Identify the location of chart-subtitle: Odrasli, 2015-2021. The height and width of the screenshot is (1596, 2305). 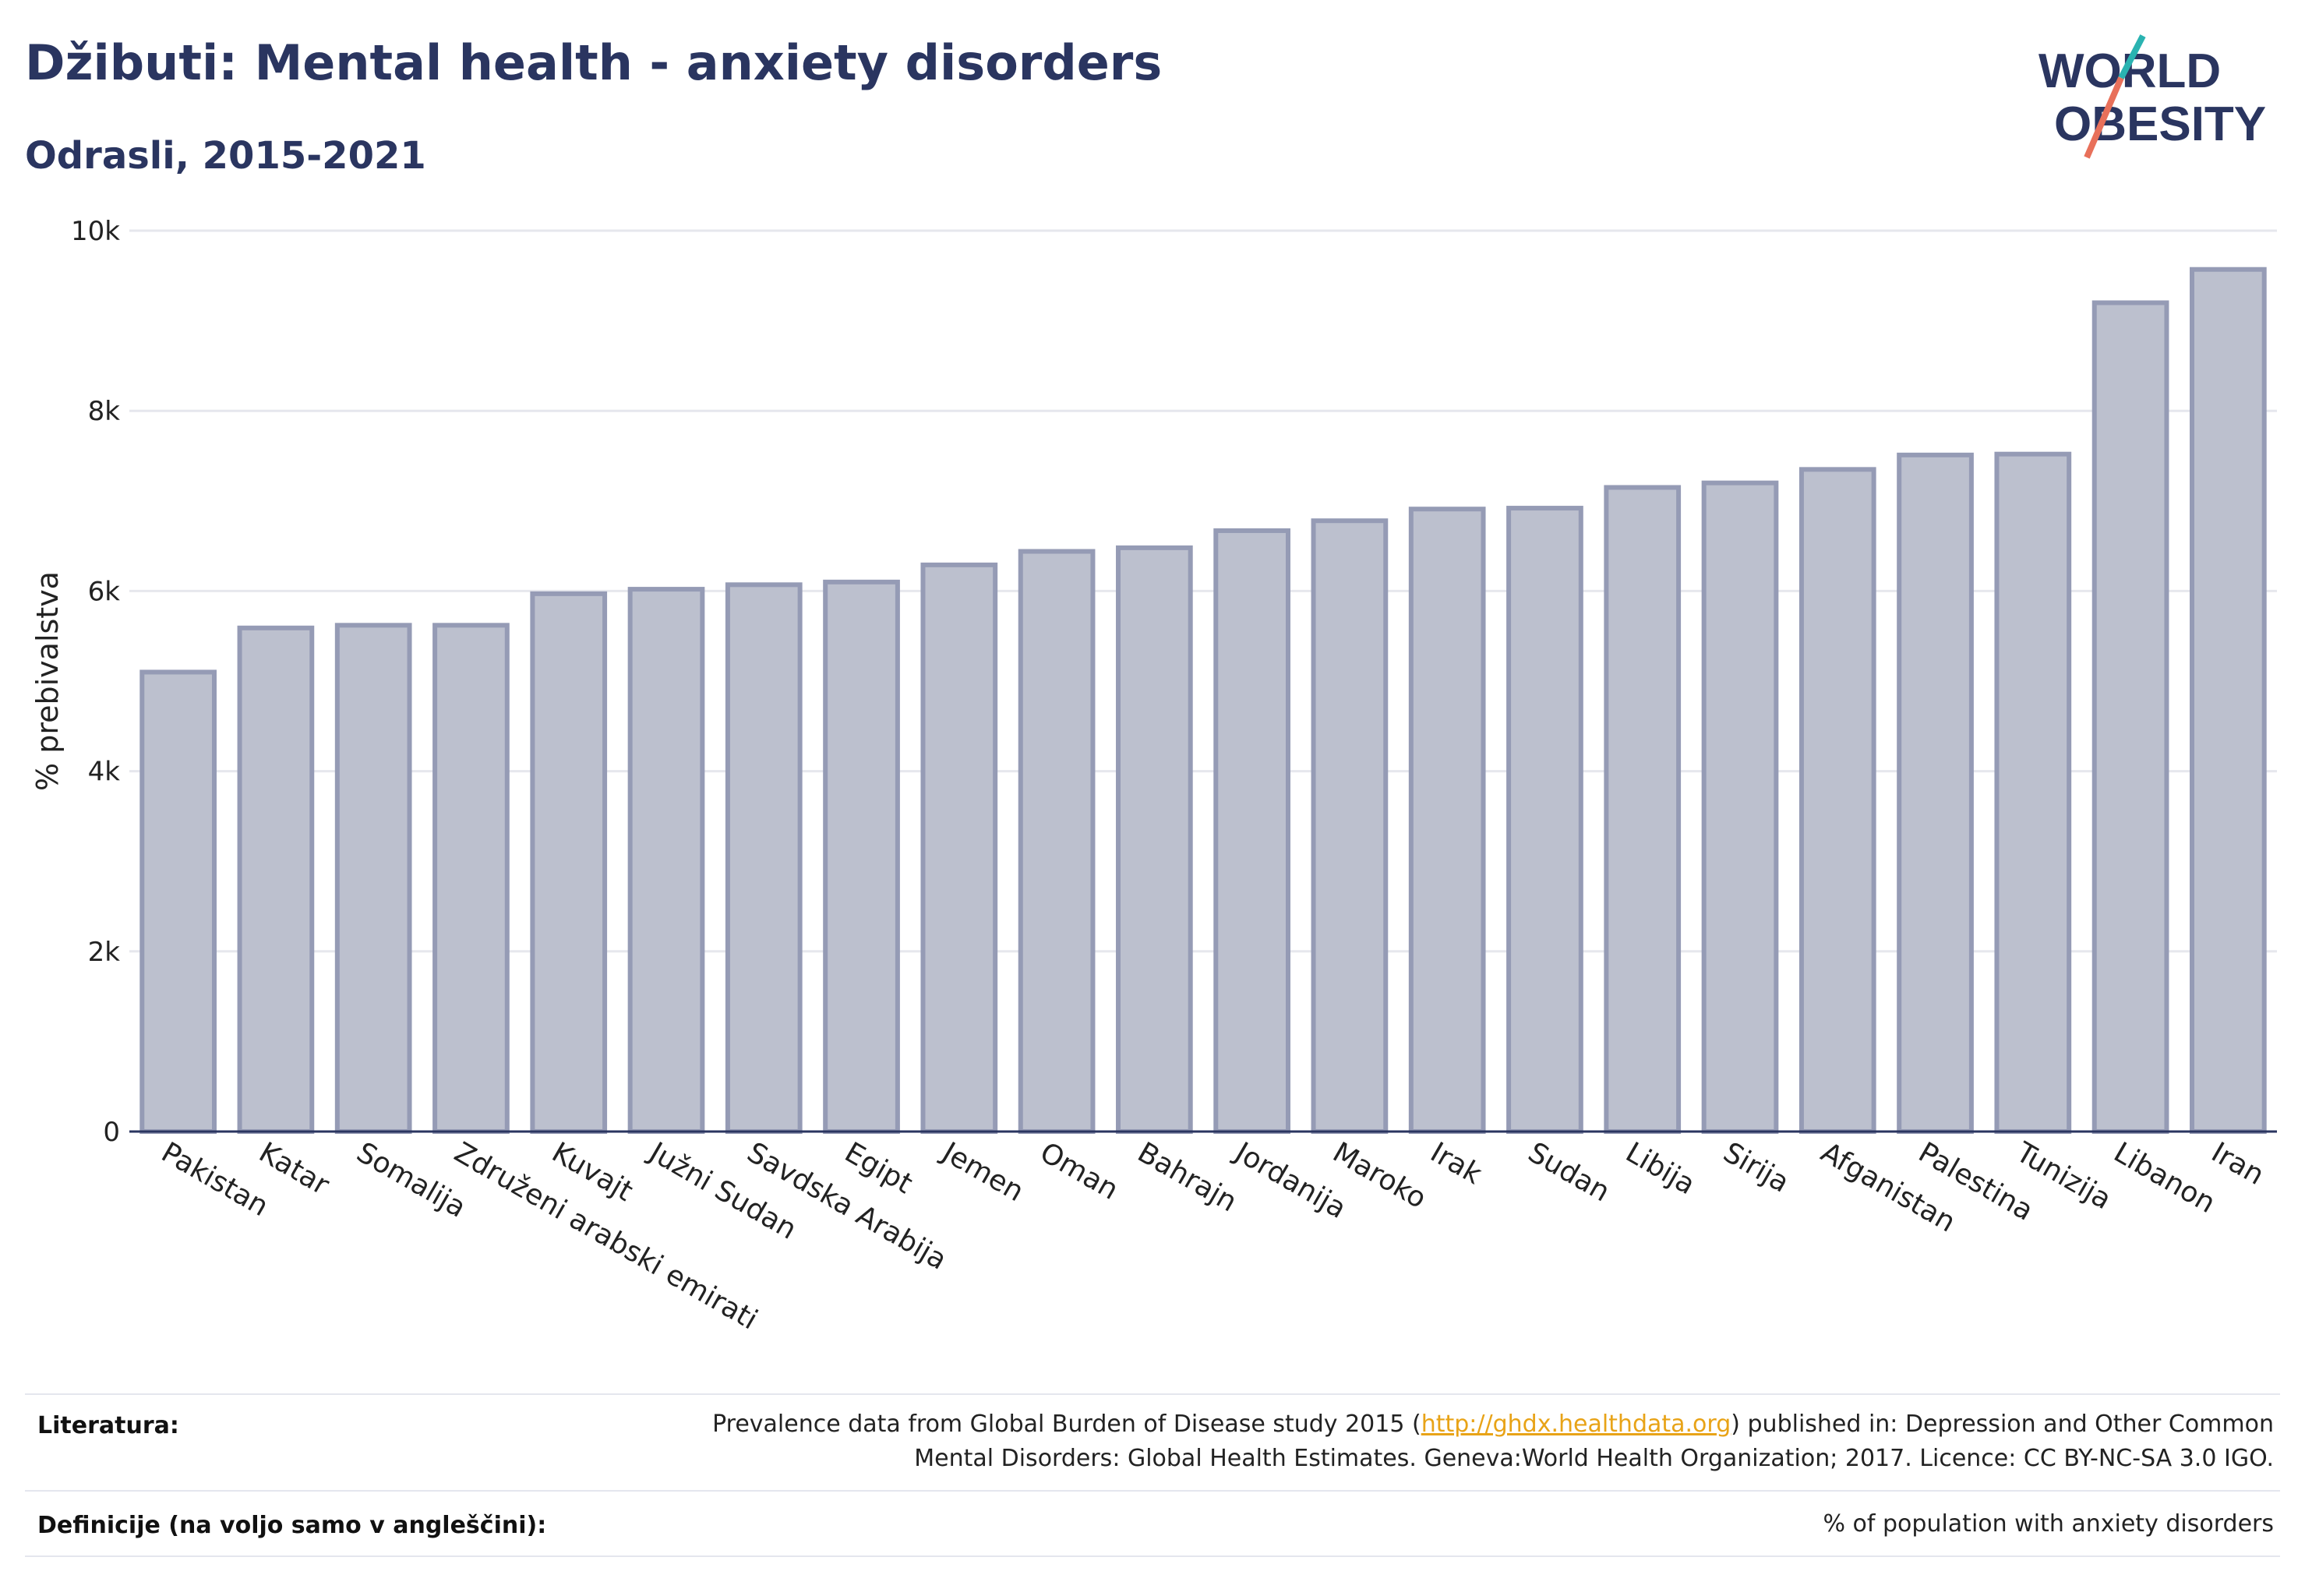
(225, 156).